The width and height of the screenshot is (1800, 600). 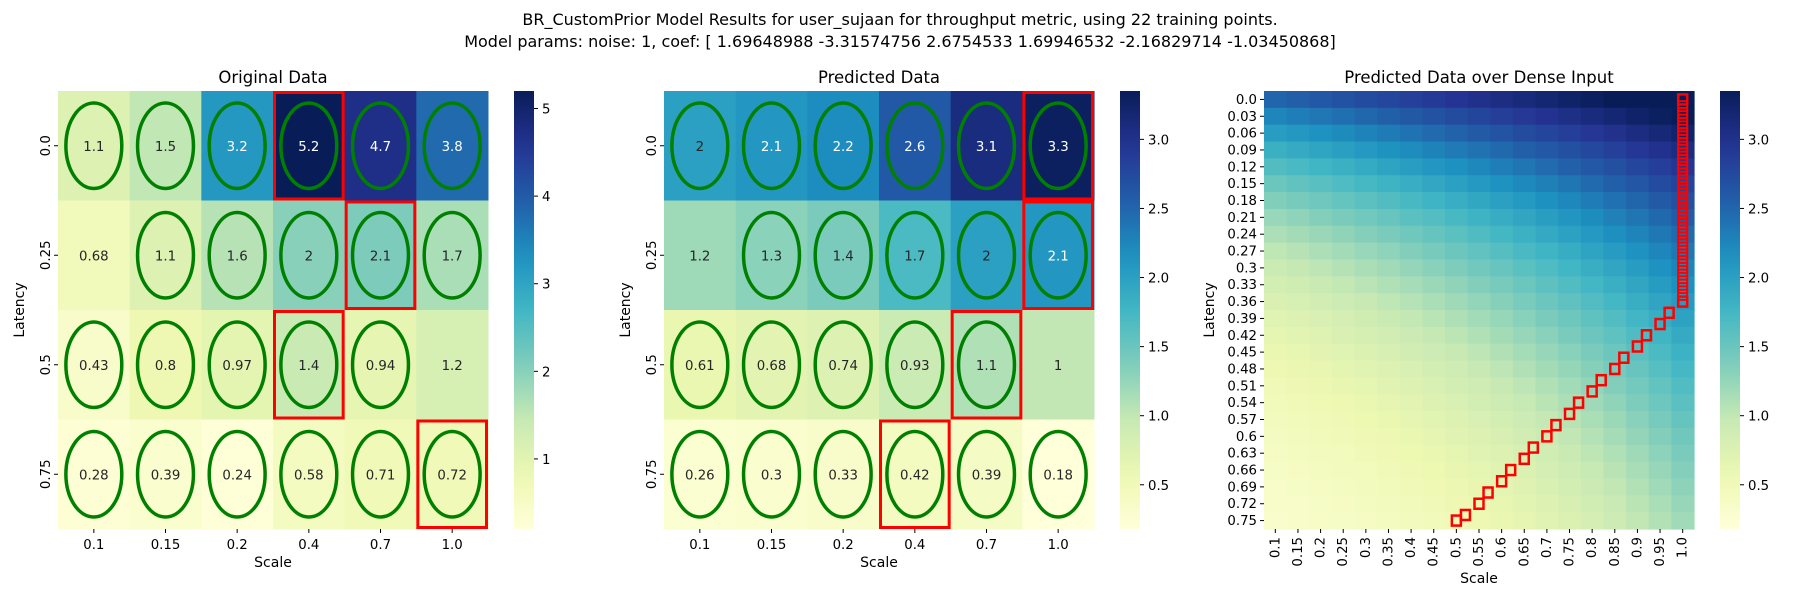 I want to click on y-tick-label: 0.0, so click(x=652, y=145).